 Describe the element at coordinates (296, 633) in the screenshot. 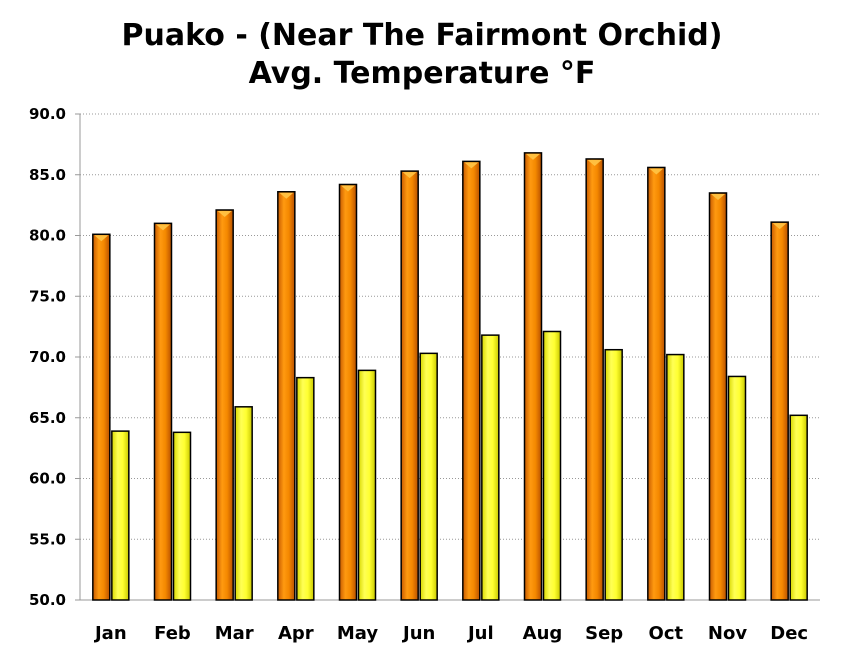

I see `x-tick-label: Apr` at that location.